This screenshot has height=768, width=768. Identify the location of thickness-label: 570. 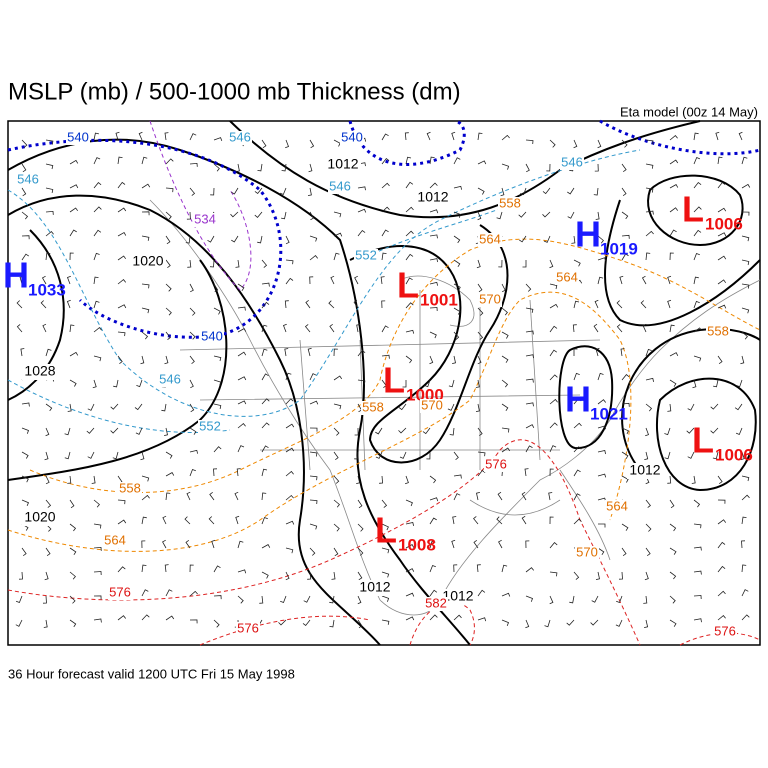
(432, 404).